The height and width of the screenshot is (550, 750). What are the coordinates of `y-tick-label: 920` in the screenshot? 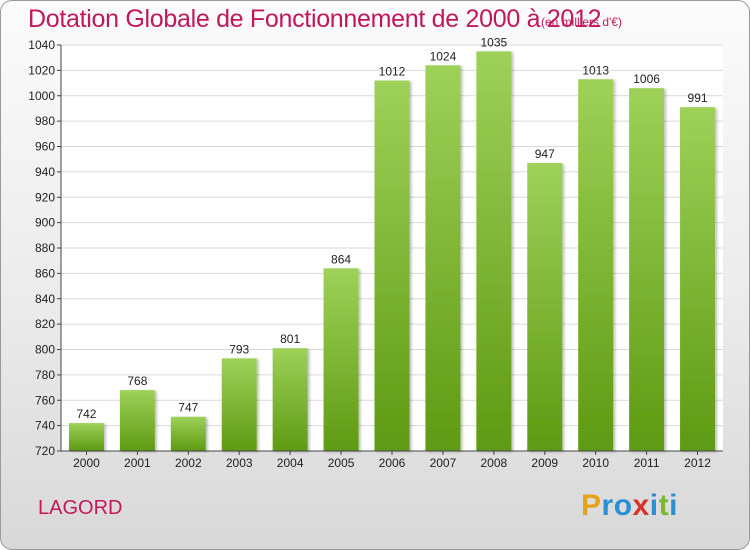 It's located at (45, 197).